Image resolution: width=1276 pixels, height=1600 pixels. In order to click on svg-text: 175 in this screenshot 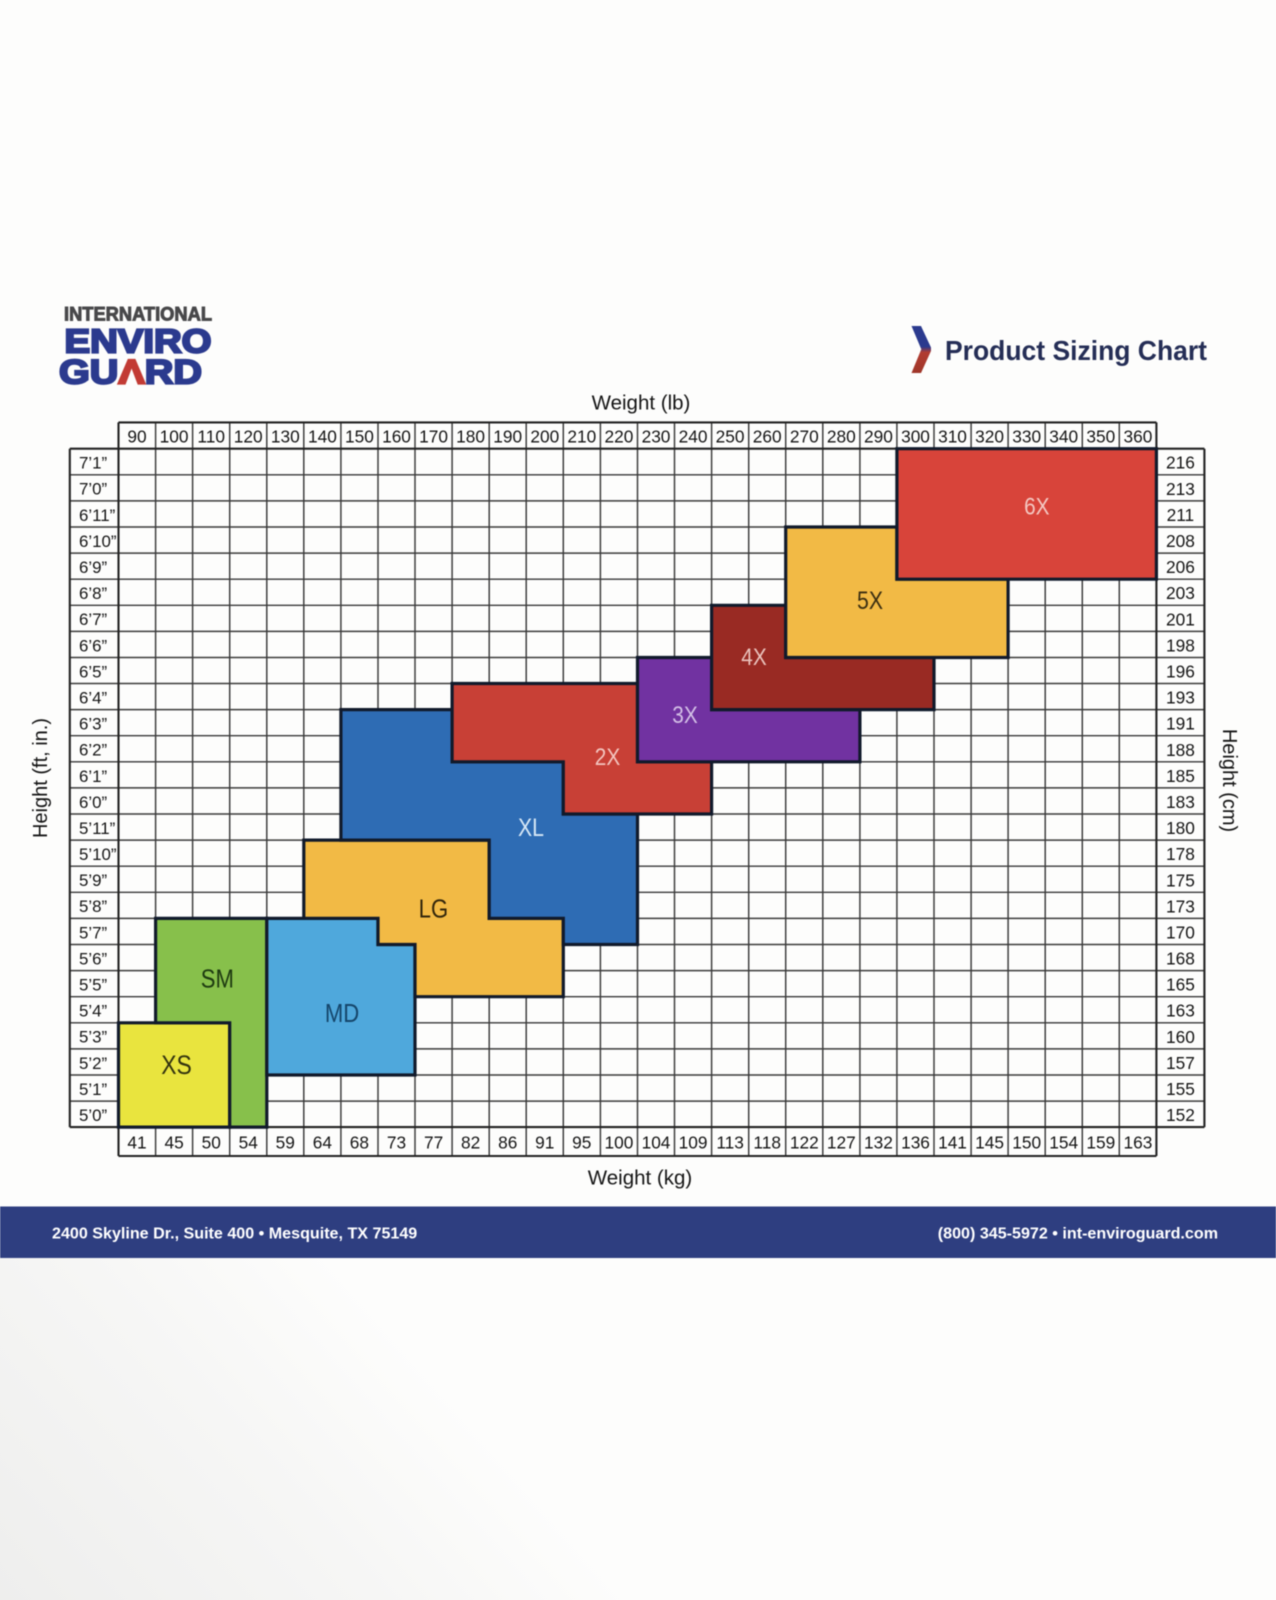, I will do `click(1180, 880)`.